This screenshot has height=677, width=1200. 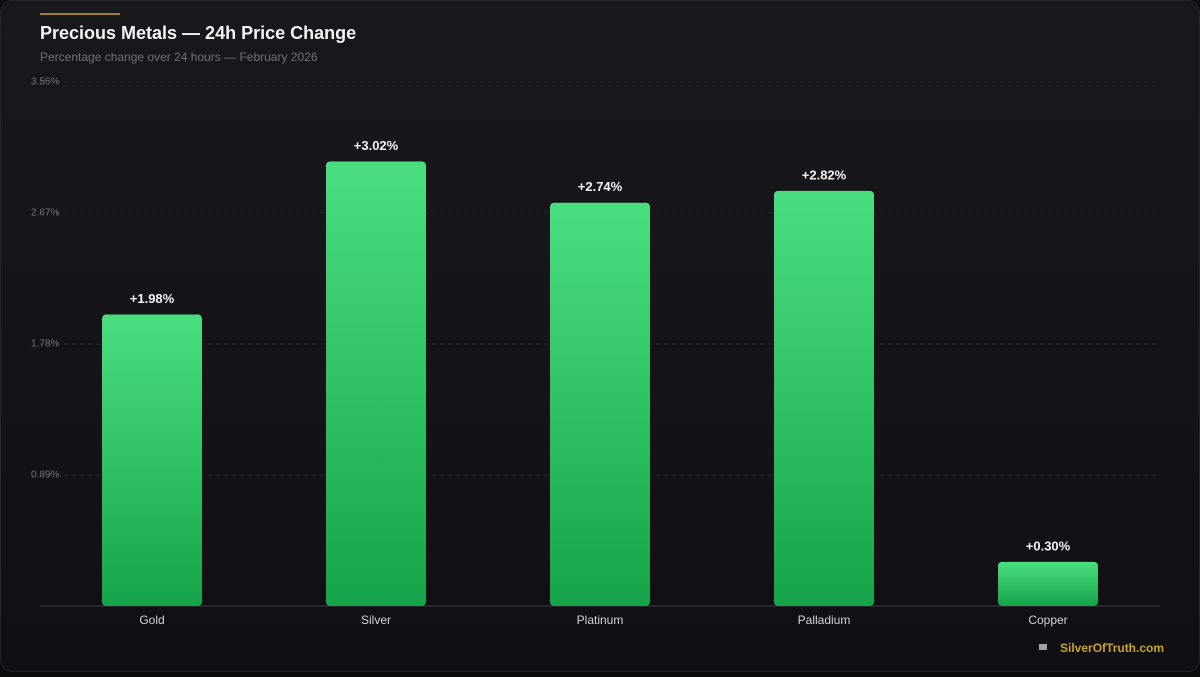 I want to click on accent-line, so click(x=80, y=14).